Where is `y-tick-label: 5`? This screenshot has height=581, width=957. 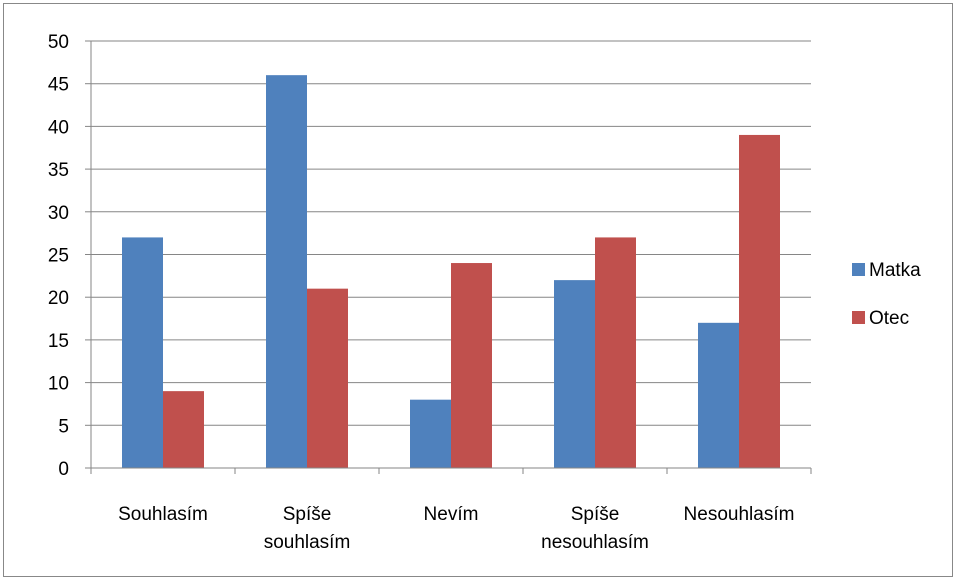 y-tick-label: 5 is located at coordinates (63, 426).